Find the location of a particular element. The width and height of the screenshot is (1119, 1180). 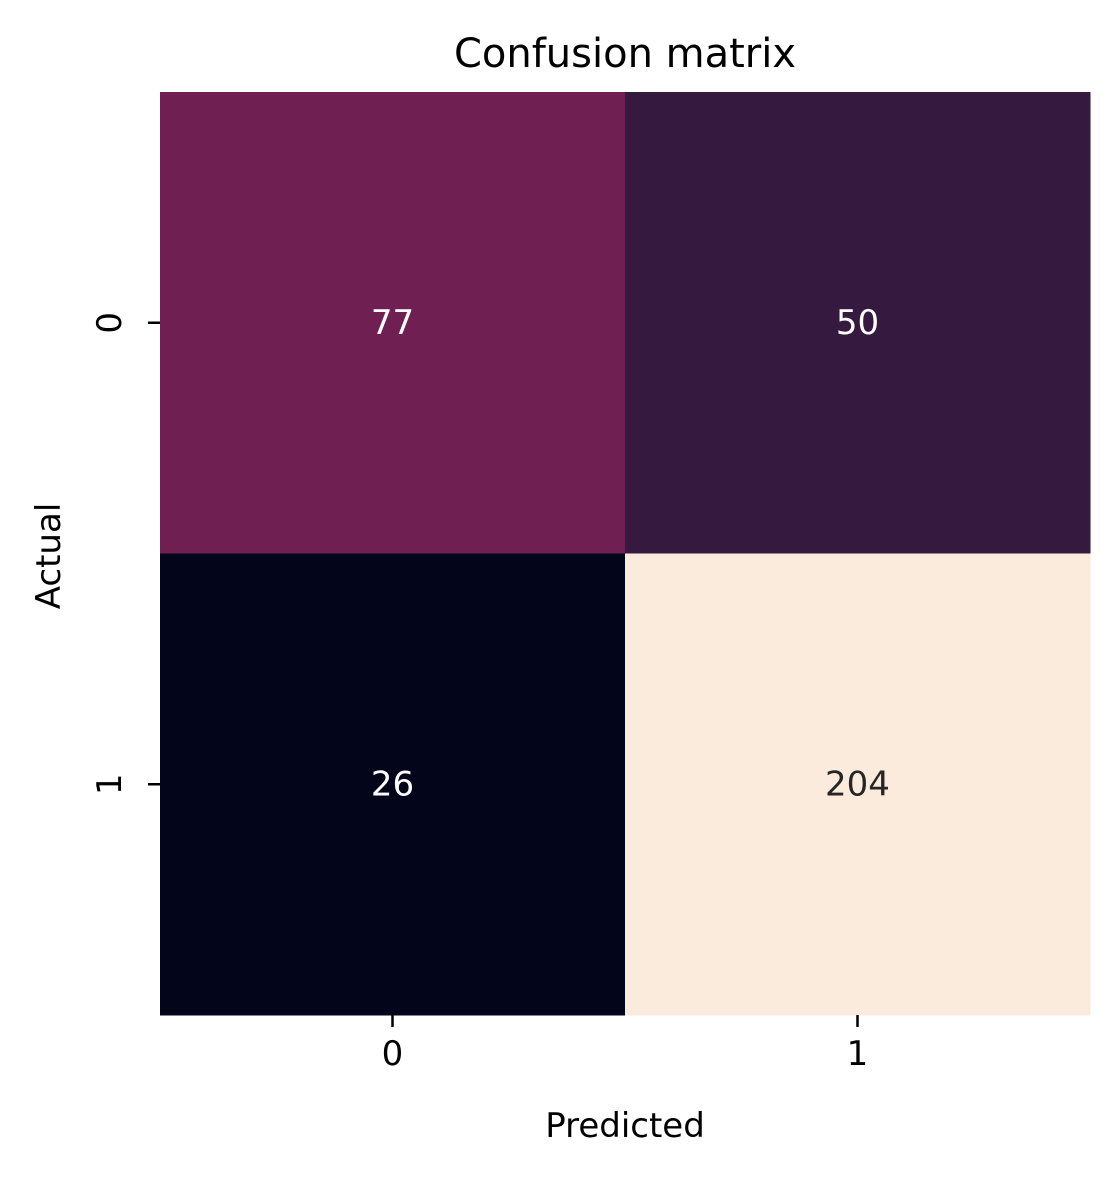

cell-value-label-r1-c0: 26 is located at coordinates (392, 784).